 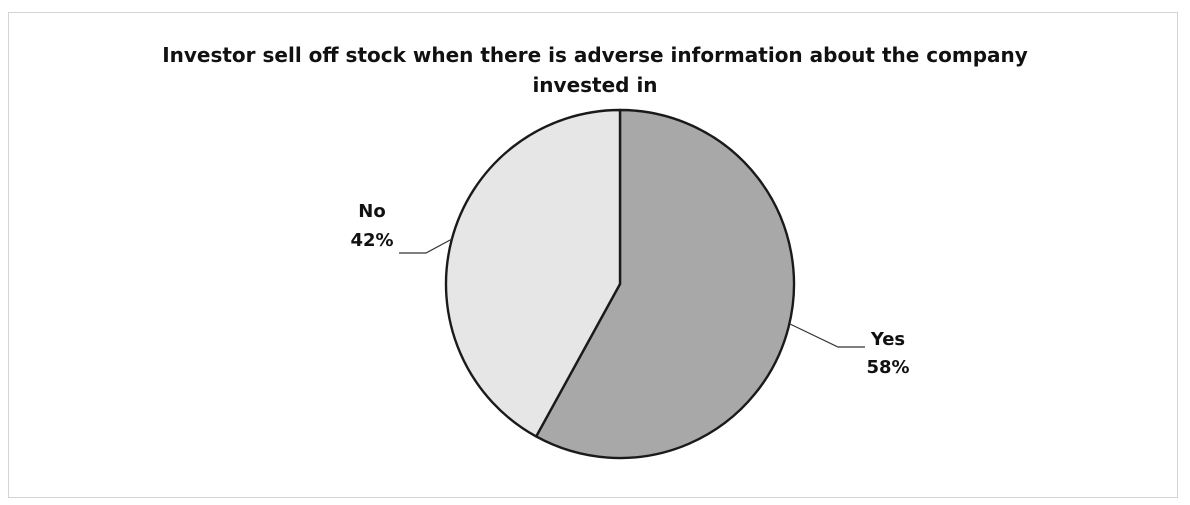 What do you see at coordinates (371, 240) in the screenshot?
I see `slice-label-no-value: 42%` at bounding box center [371, 240].